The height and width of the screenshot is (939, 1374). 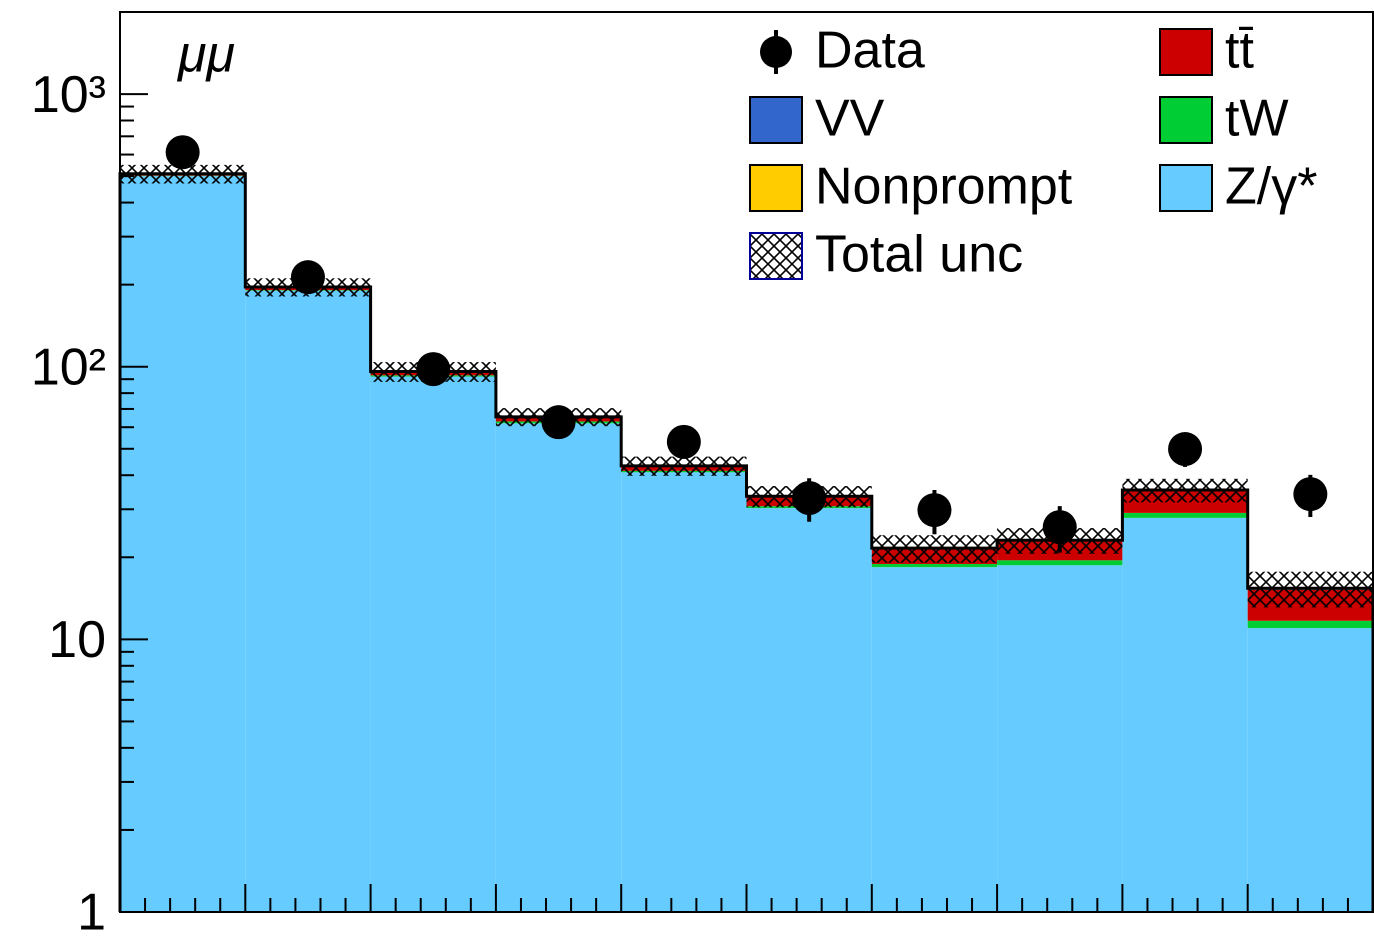 What do you see at coordinates (68, 95) in the screenshot?
I see `y-tick-label: 10³` at bounding box center [68, 95].